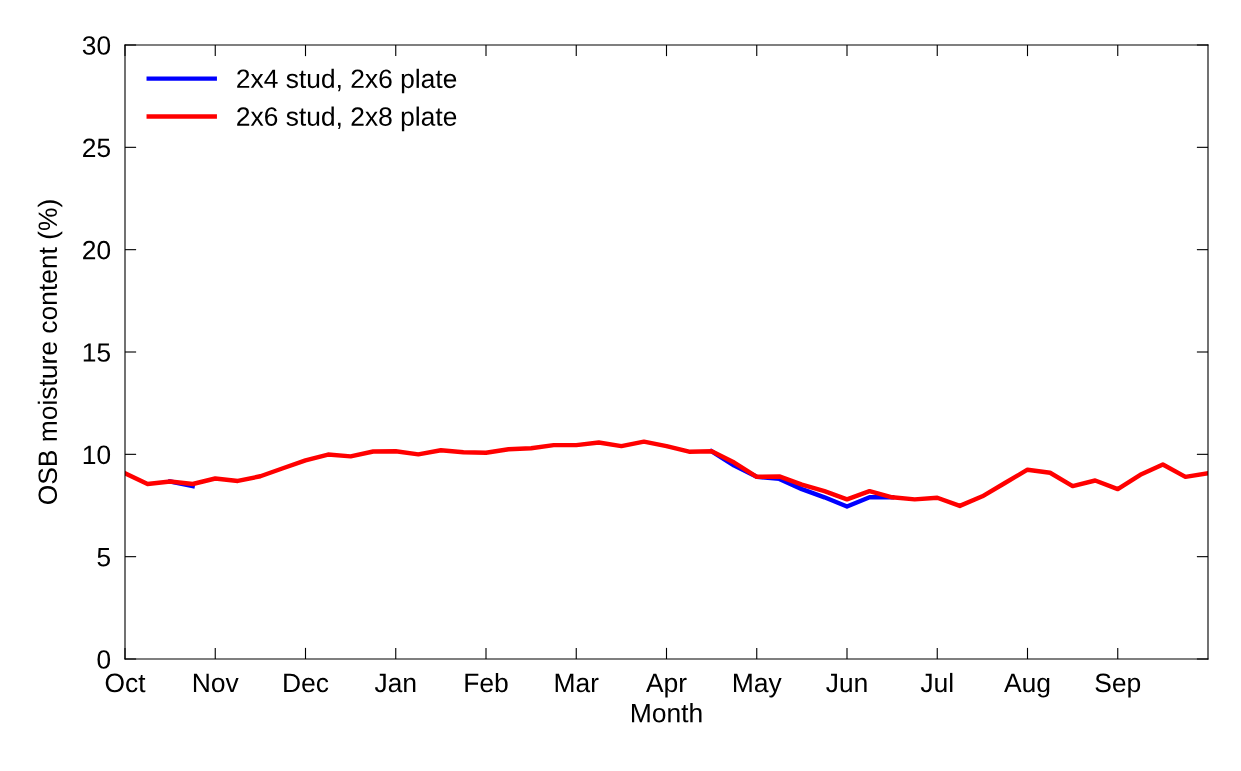  I want to click on line-series, so click(666, 474).